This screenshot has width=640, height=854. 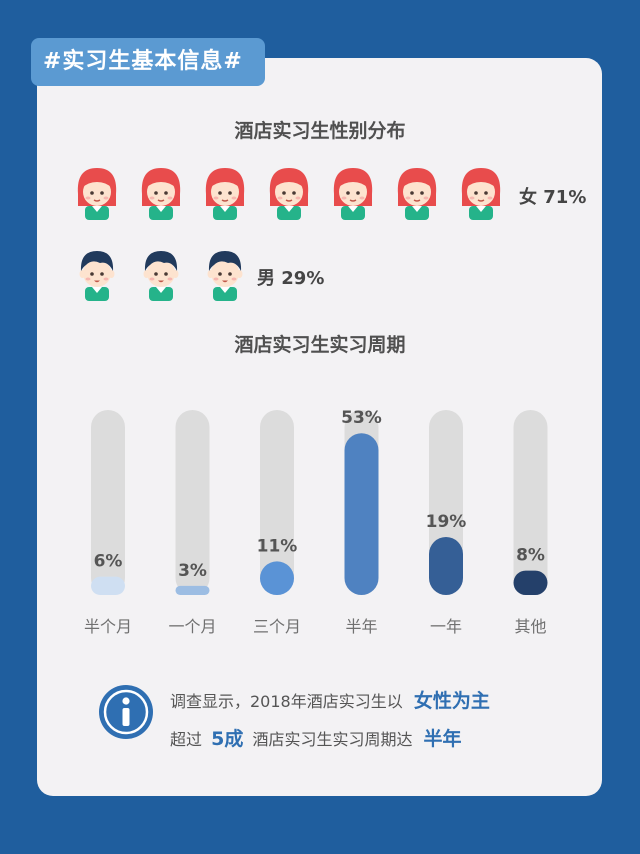 I want to click on female-label-text: 女, so click(x=528, y=197).